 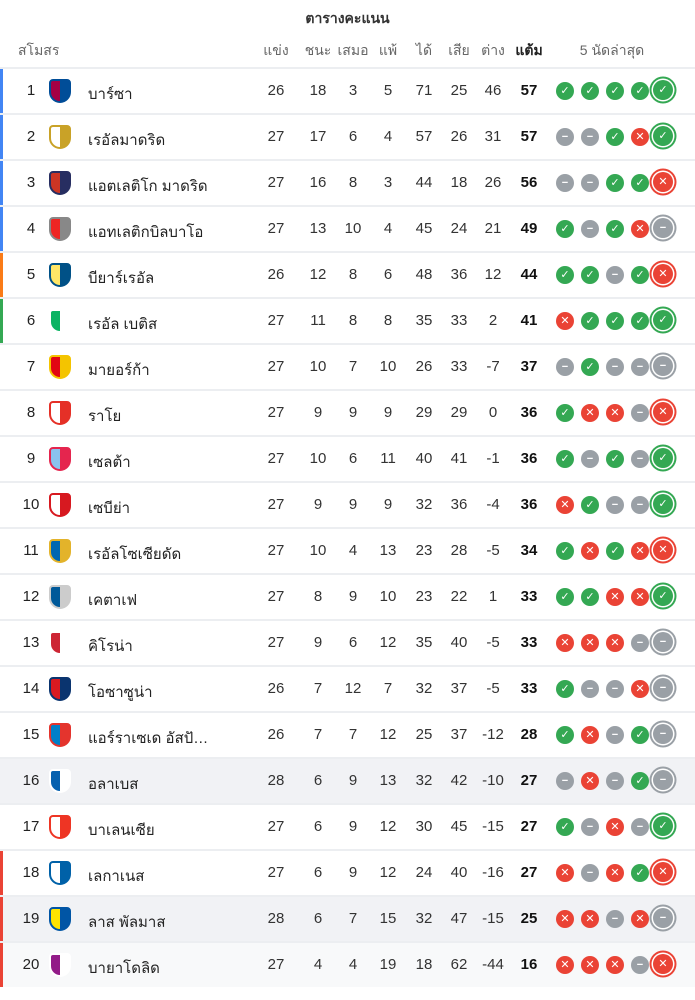 What do you see at coordinates (110, 94) in the screenshot?
I see `team-name: บาร์ซา` at bounding box center [110, 94].